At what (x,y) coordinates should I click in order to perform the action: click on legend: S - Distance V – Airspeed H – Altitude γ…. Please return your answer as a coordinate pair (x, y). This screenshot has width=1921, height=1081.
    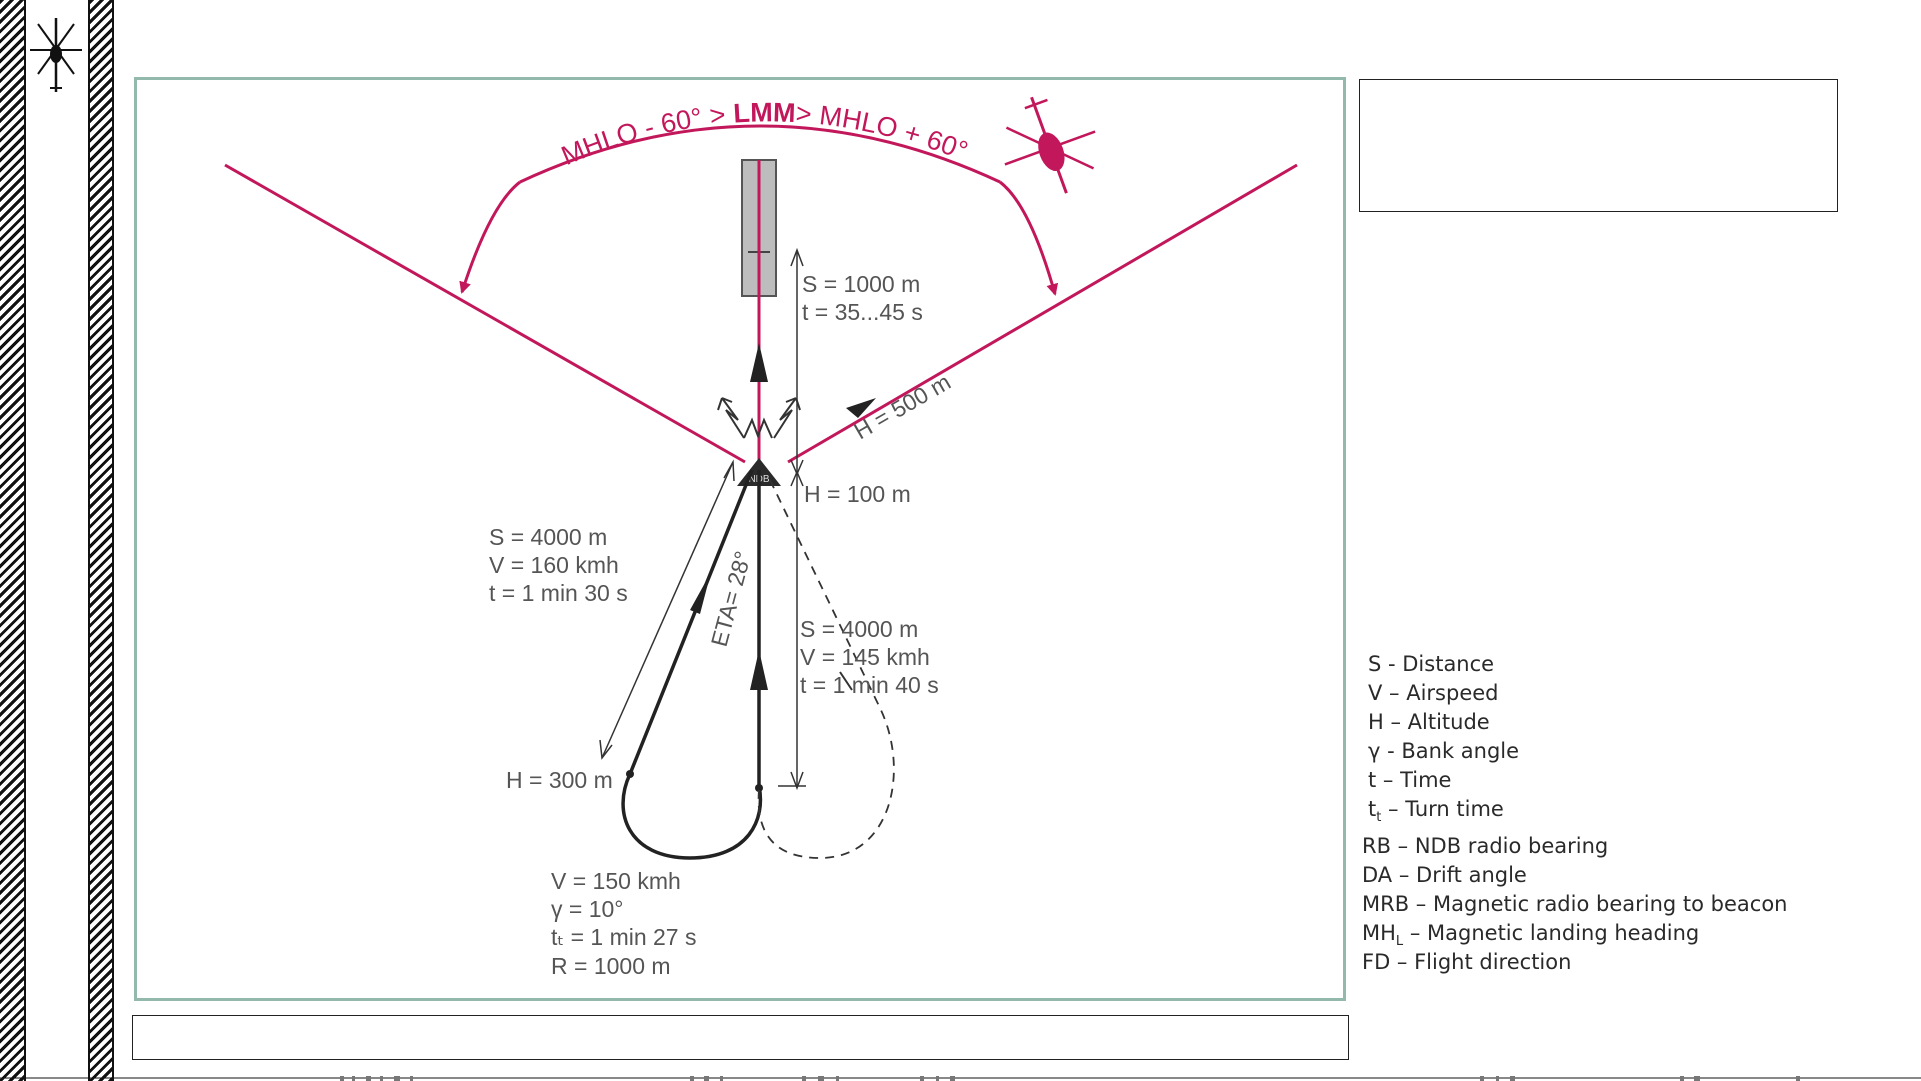
    Looking at the image, I should click on (1574, 813).